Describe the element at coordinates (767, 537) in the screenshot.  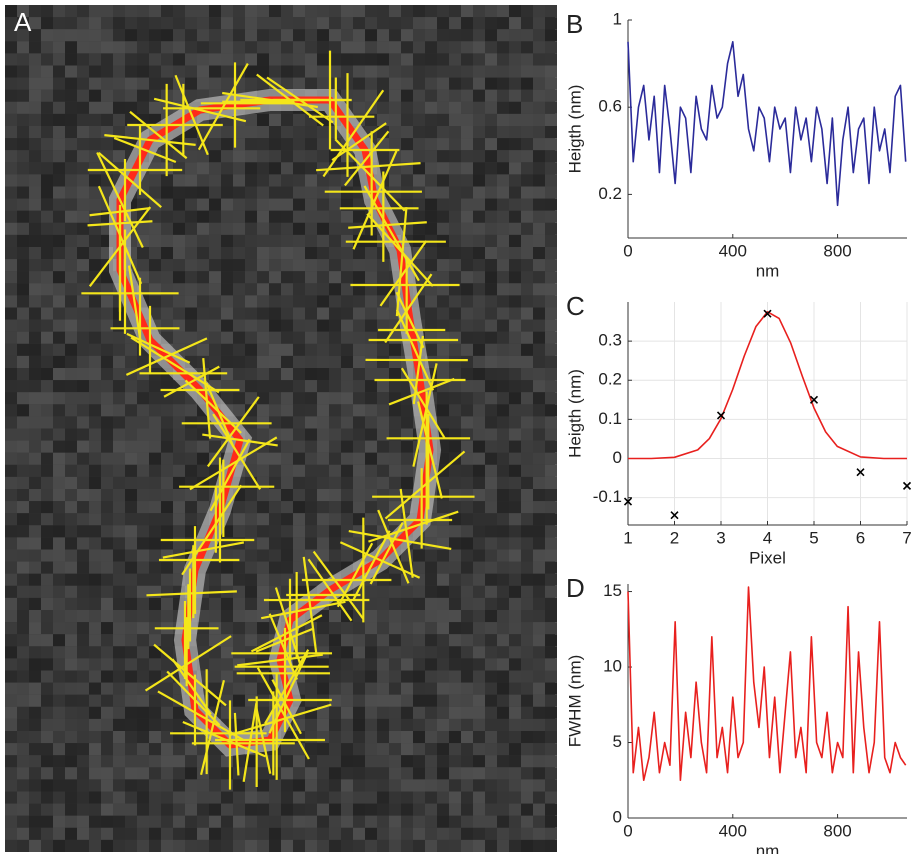
I see `x-tick-label: 4` at that location.